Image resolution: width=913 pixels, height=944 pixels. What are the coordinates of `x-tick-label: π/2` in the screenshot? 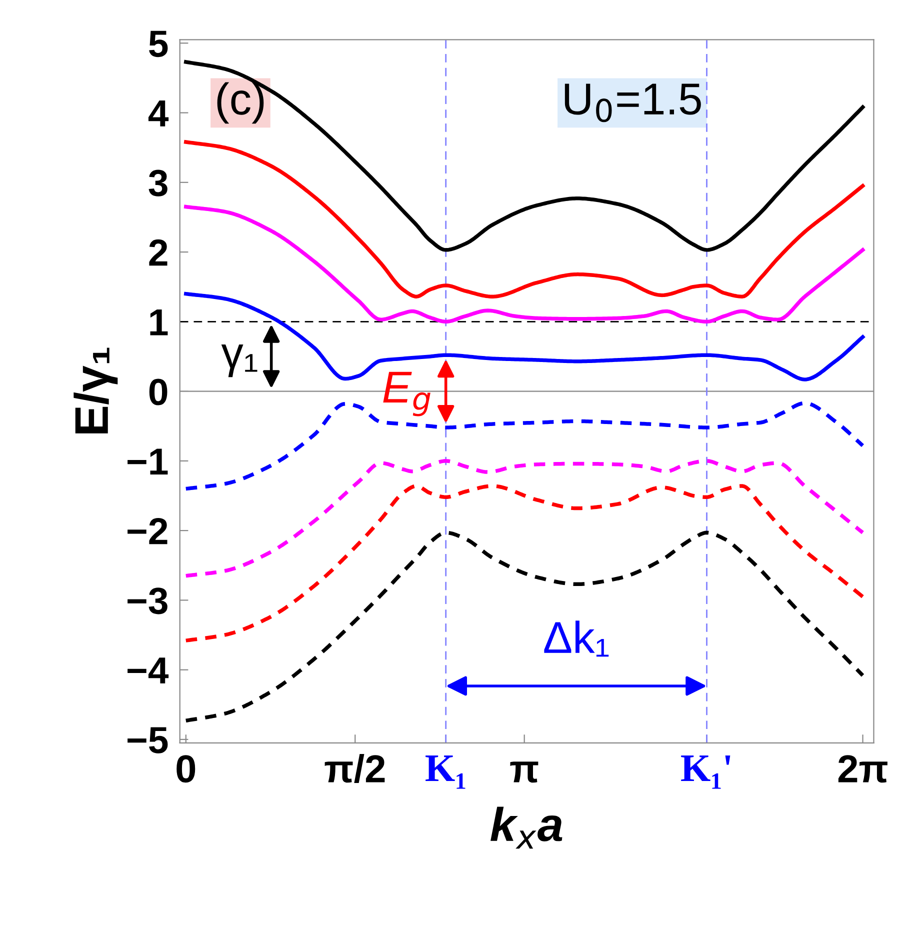 It's located at (354, 768).